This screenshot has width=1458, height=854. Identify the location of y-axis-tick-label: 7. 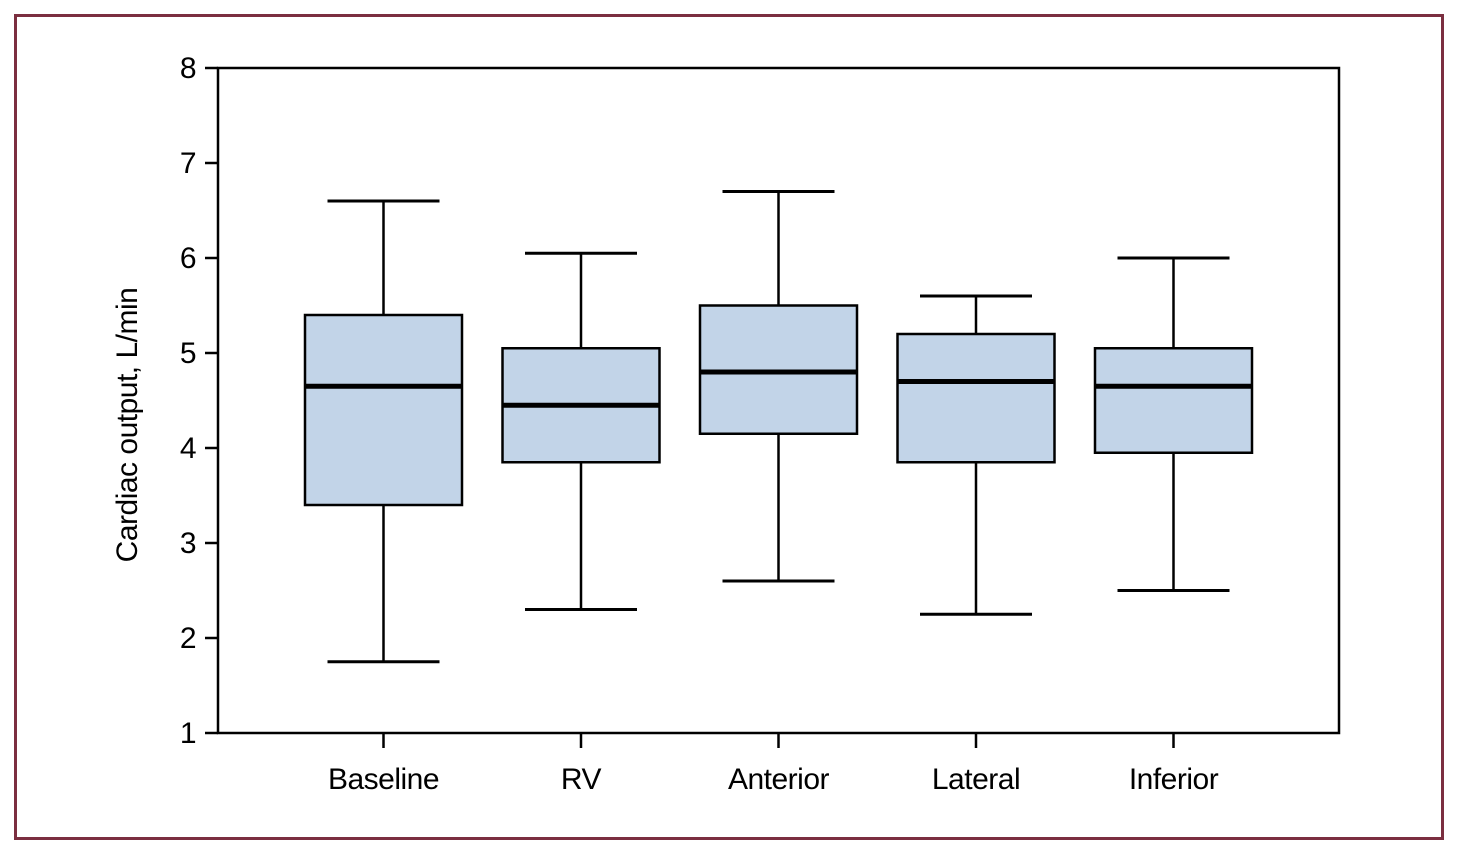
(188, 163).